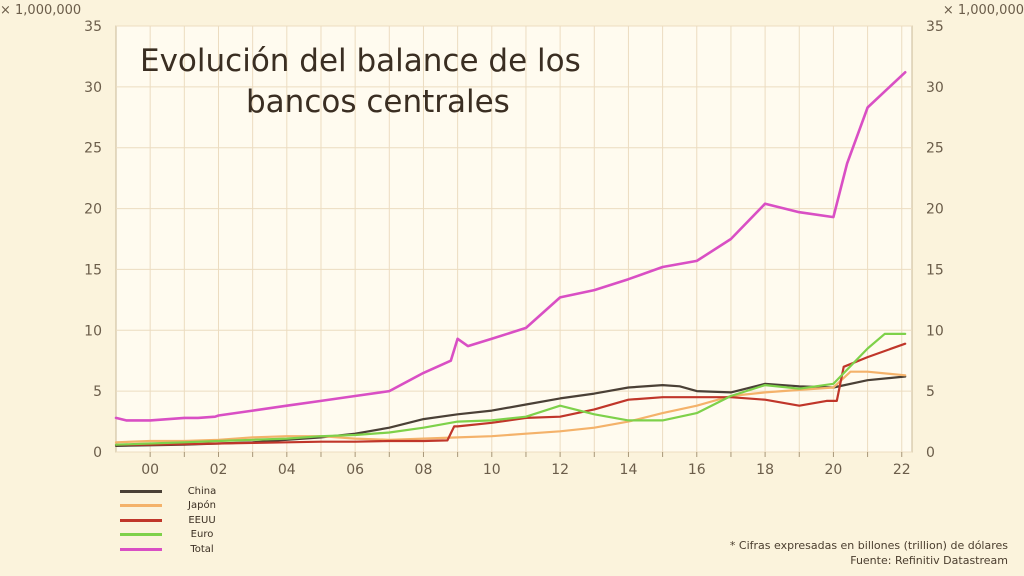 This screenshot has height=576, width=1024. What do you see at coordinates (287, 470) in the screenshot?
I see `x-tick-label: 04` at bounding box center [287, 470].